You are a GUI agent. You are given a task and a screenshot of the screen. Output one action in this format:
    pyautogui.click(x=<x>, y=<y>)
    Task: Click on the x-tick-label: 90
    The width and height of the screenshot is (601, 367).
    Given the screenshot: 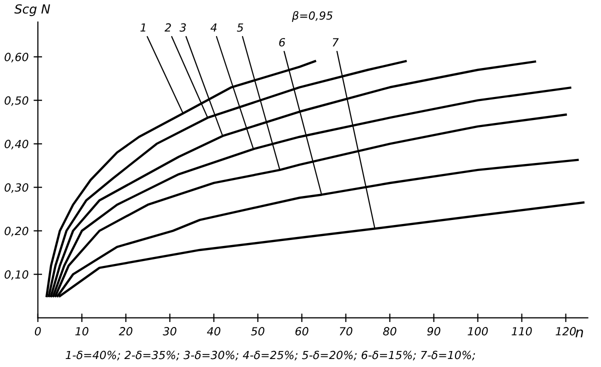 What is the action you would take?
    pyautogui.click(x=433, y=331)
    